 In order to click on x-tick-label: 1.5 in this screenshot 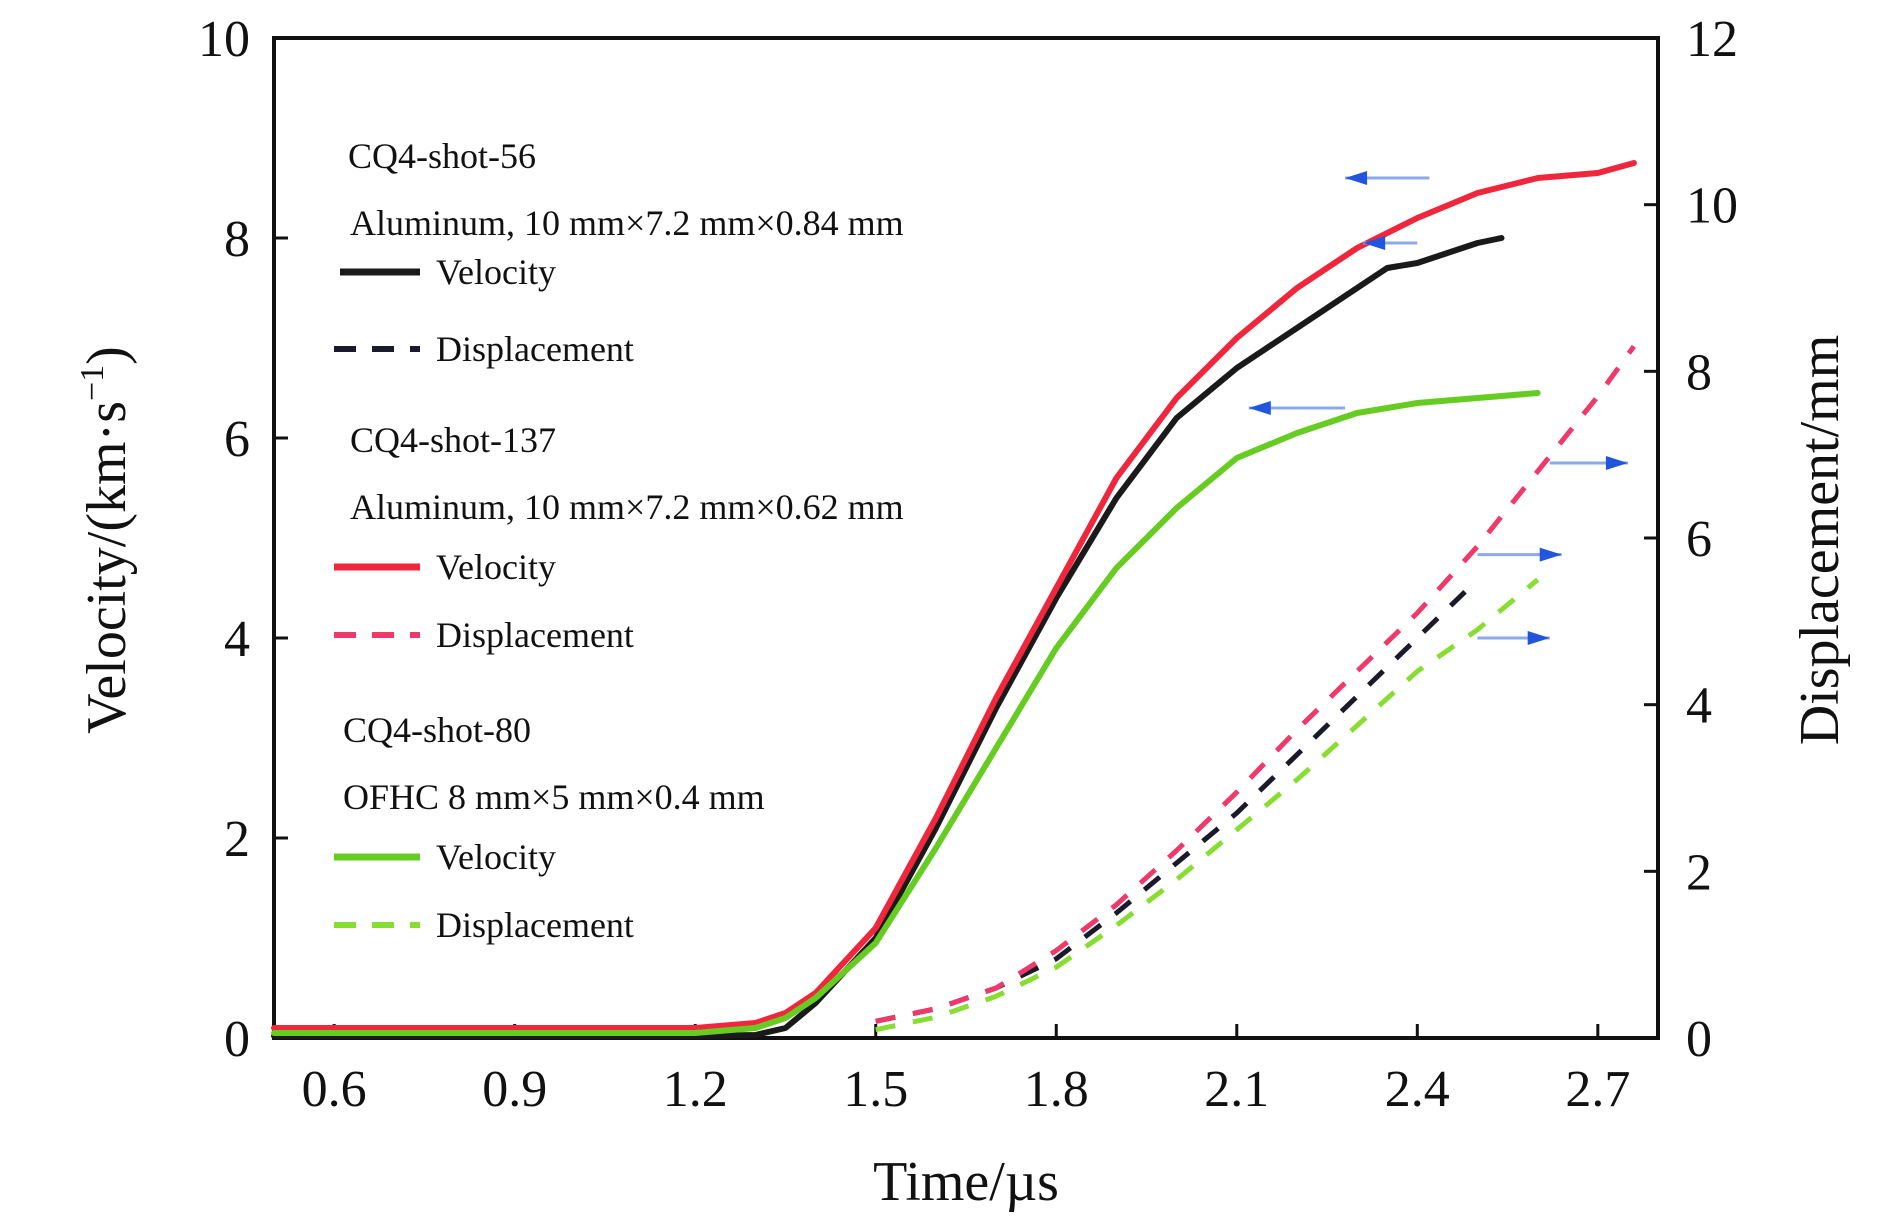, I will do `click(875, 1089)`.